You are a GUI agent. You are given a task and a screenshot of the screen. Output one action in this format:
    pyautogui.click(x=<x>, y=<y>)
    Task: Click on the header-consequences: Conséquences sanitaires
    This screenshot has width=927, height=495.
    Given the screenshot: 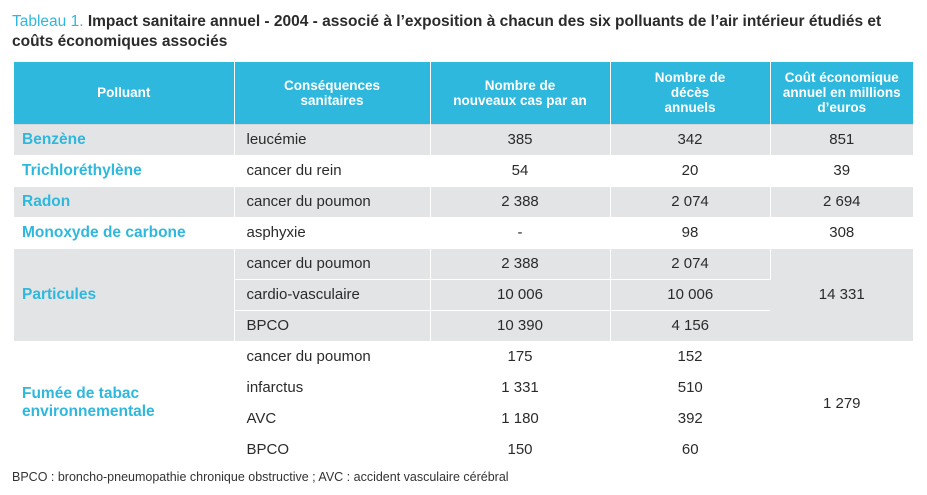 What is the action you would take?
    pyautogui.click(x=332, y=93)
    